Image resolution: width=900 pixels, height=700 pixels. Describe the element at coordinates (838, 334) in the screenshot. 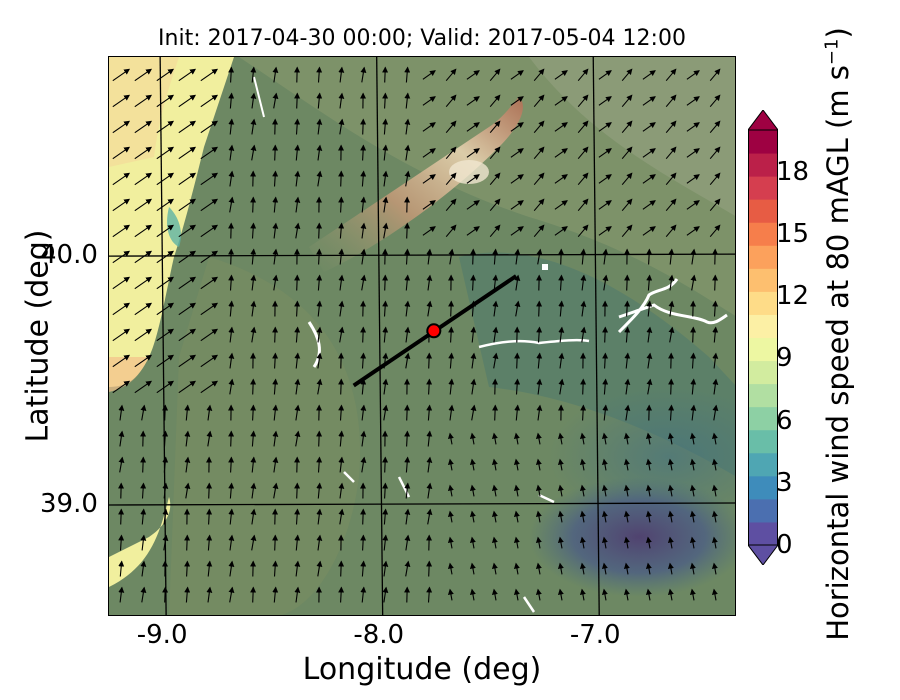

I see `colorbar-label: Horizontal wind speed at 80 mAGL (m s−1)` at that location.